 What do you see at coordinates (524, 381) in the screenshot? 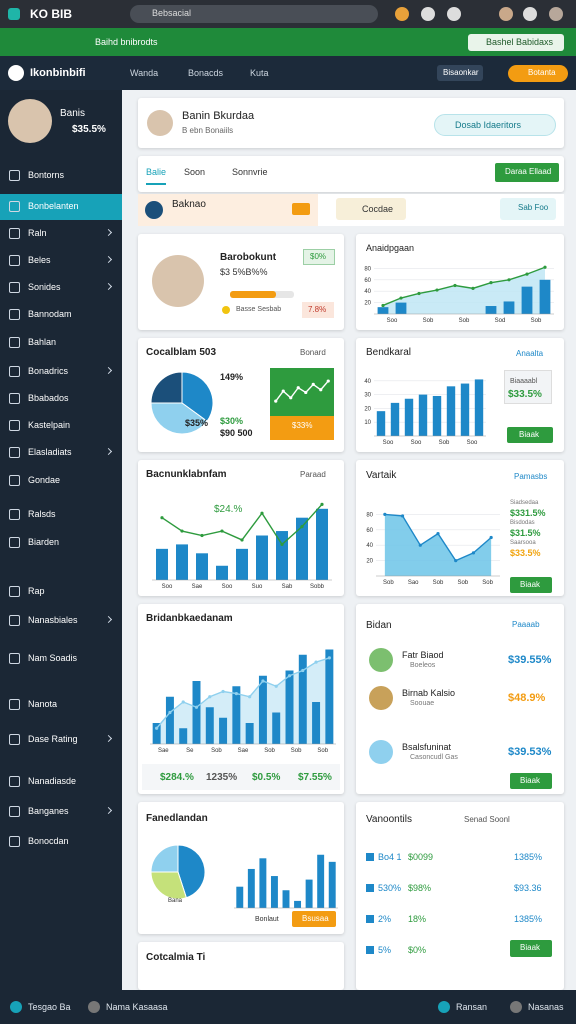
I see `side-title: Biaaaabl` at bounding box center [524, 381].